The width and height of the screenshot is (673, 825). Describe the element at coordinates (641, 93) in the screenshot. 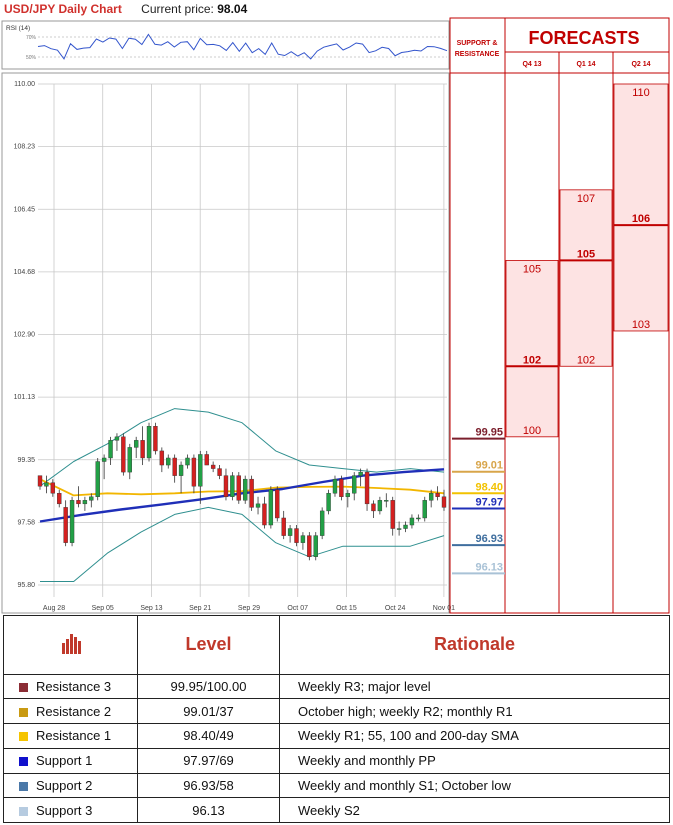

I see `forecast-high-label: 110` at that location.